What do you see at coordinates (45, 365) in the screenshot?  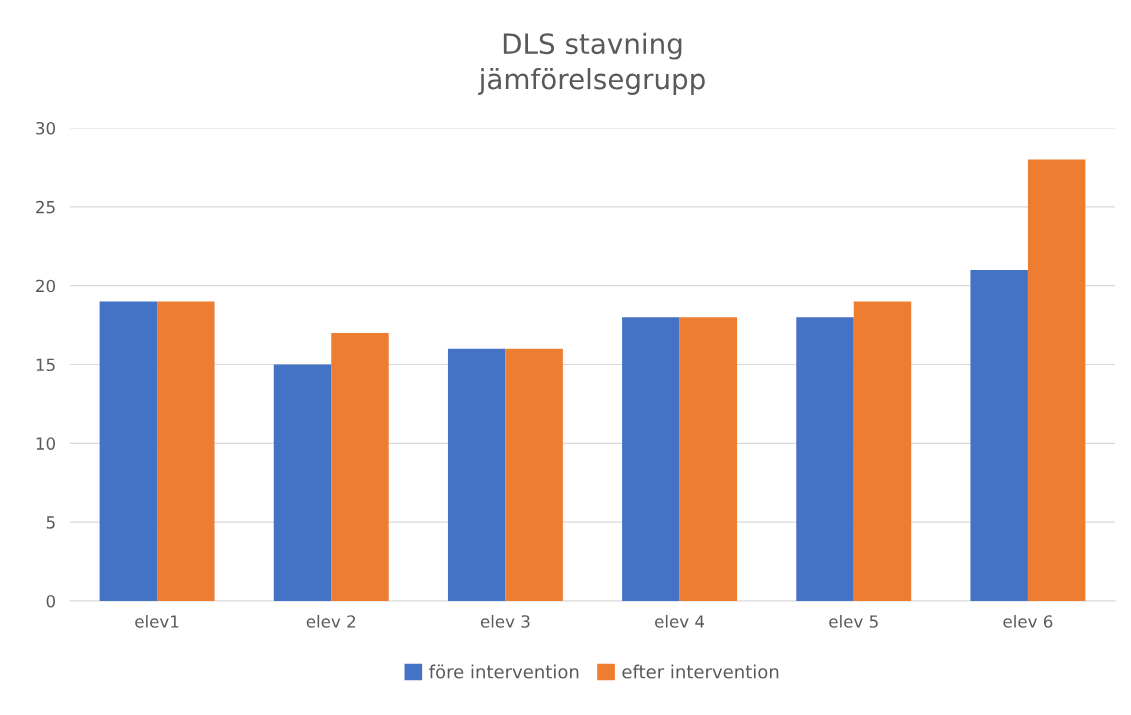 I see `y-tick-label: 15` at bounding box center [45, 365].